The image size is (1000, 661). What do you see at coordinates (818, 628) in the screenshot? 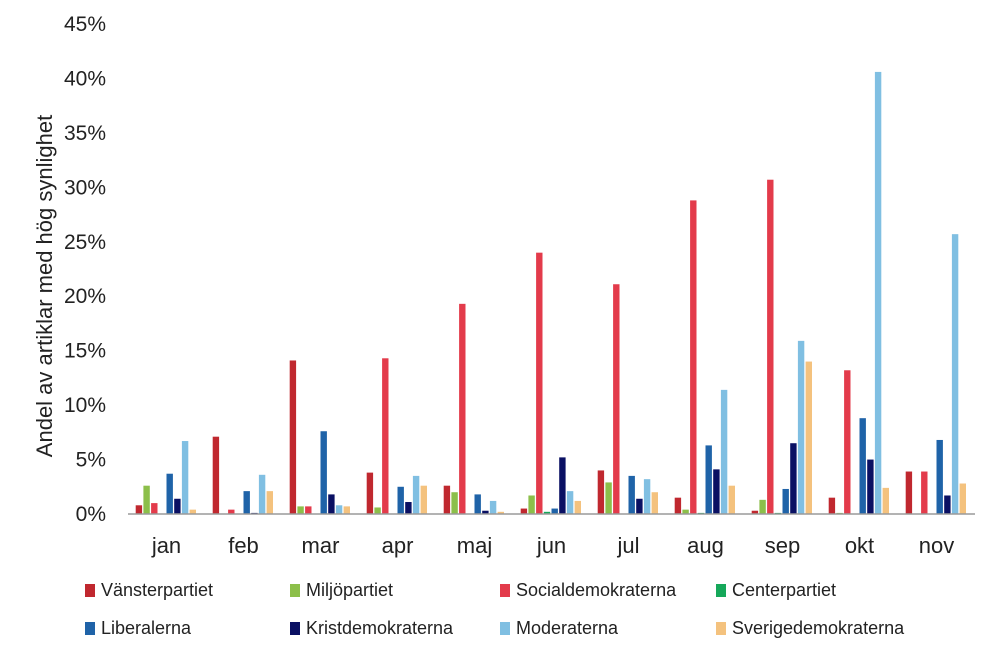
I see `legend-label: Sverigedemokraterna` at bounding box center [818, 628].